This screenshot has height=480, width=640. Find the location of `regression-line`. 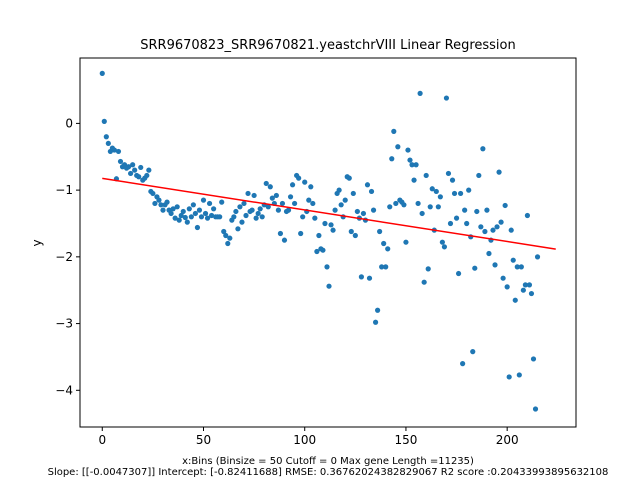

regression-line is located at coordinates (329, 213).